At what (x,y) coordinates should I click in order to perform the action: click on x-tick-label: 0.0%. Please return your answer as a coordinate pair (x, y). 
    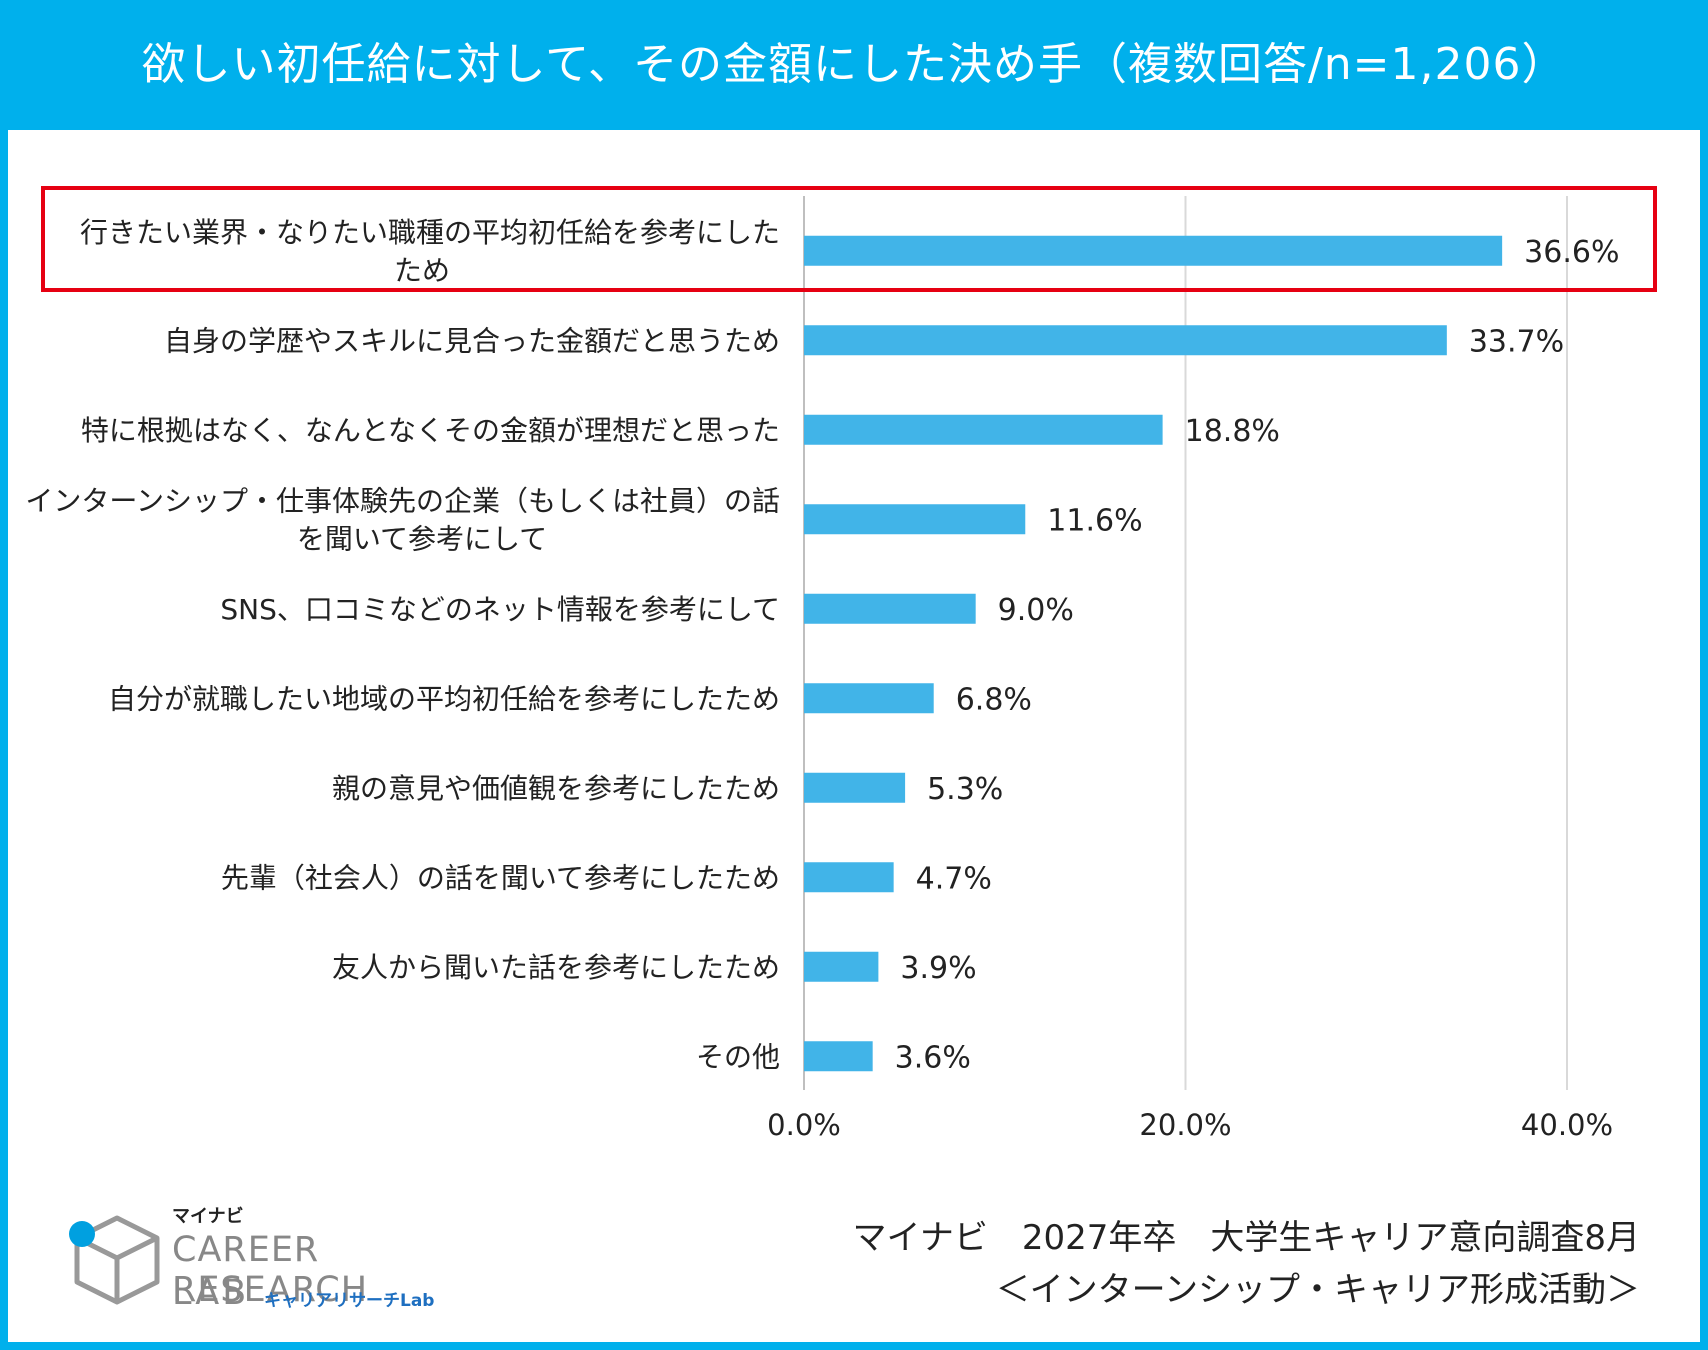
    Looking at the image, I should click on (804, 1125).